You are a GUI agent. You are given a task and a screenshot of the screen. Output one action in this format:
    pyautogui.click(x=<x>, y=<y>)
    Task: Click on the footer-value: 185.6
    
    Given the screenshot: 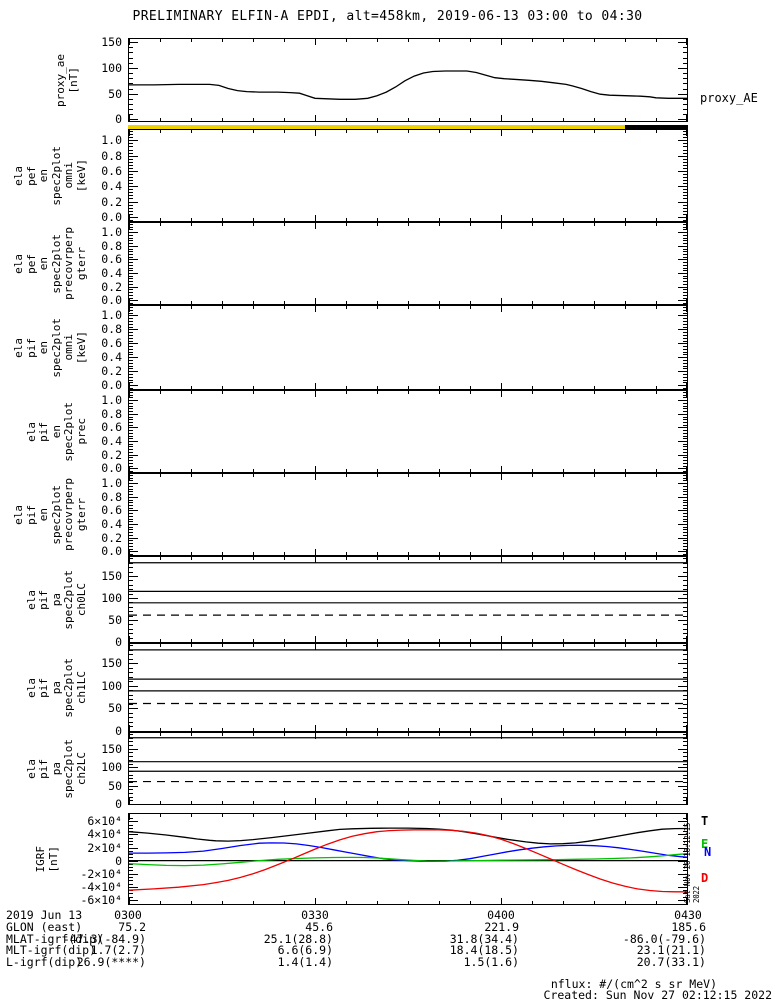 What is the action you would take?
    pyautogui.click(x=688, y=927)
    